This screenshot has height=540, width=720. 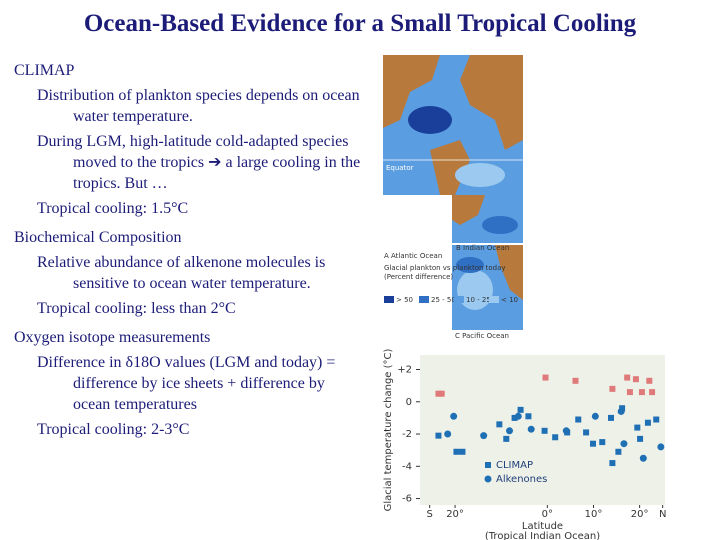 I want to click on x-tick-label: 10°, so click(x=594, y=514).